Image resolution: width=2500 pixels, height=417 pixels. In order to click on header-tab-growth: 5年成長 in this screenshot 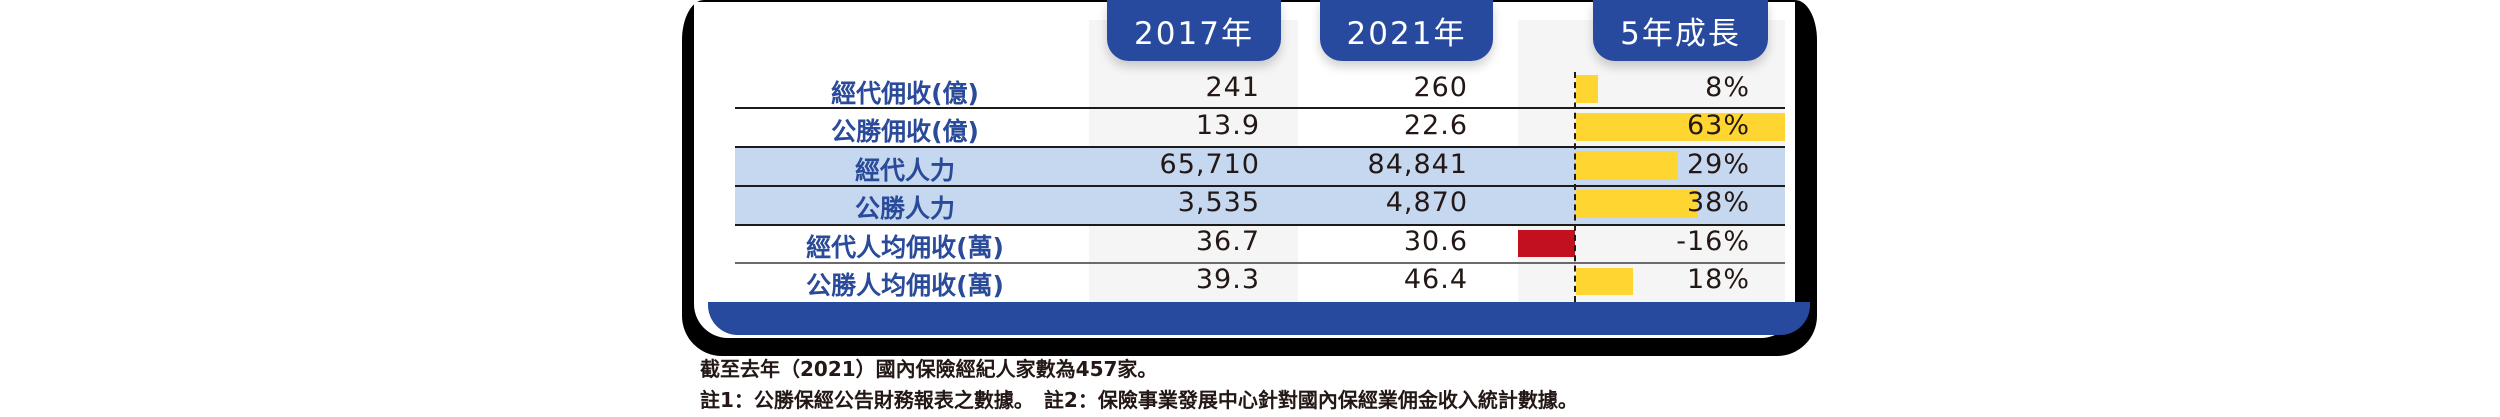, I will do `click(1680, 30)`.